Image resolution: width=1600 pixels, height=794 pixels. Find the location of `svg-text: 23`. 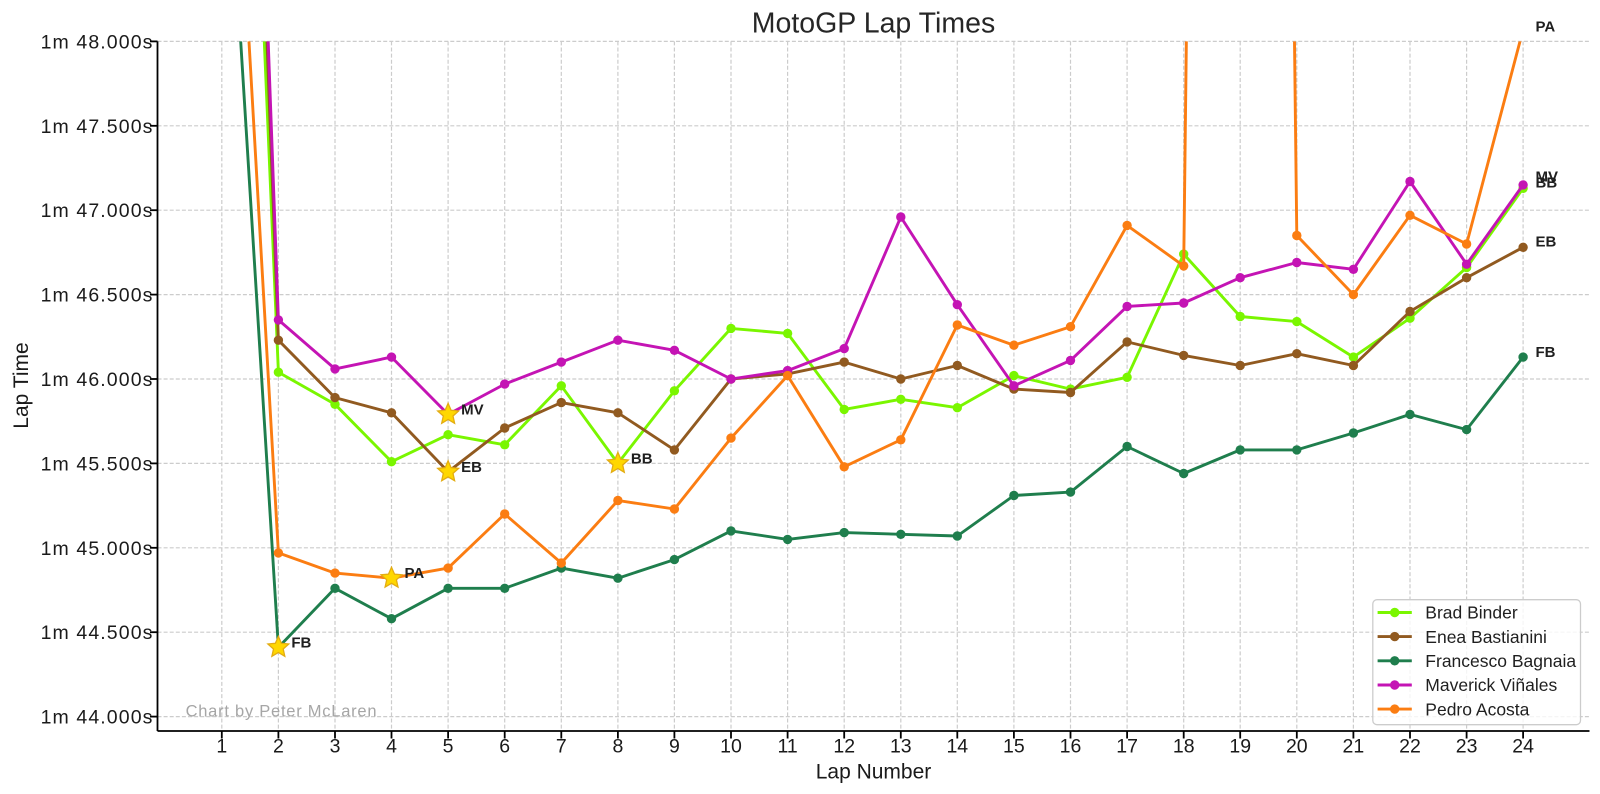

svg-text: 23 is located at coordinates (1467, 747).